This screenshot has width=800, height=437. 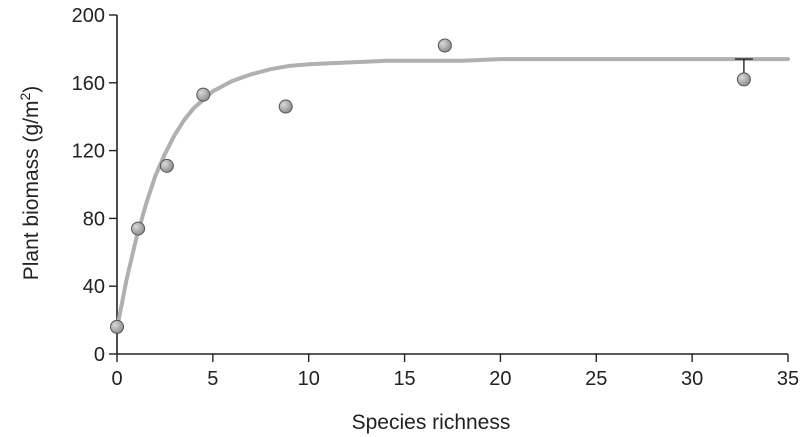 I want to click on x-axis-label: Species richness, so click(x=431, y=422).